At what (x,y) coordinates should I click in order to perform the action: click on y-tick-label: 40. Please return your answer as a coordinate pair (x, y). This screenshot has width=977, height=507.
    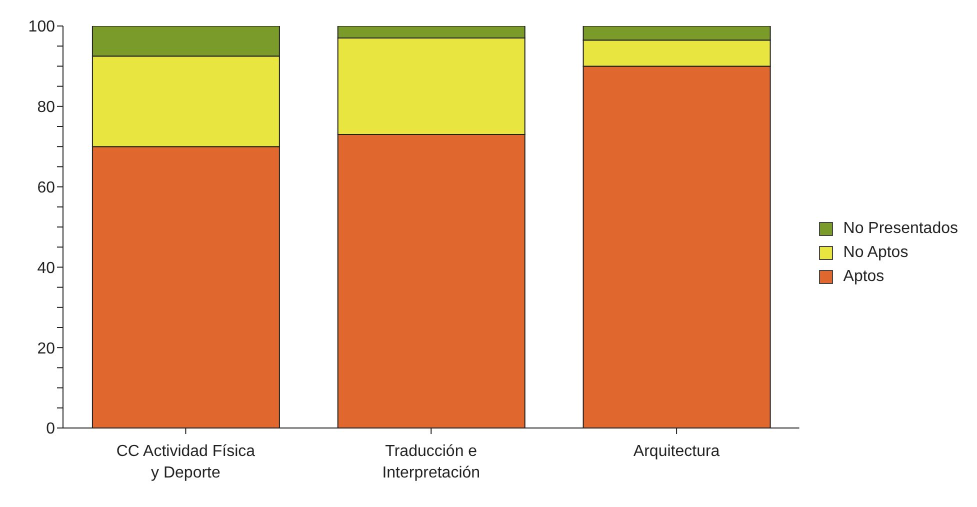
    Looking at the image, I should click on (46, 268).